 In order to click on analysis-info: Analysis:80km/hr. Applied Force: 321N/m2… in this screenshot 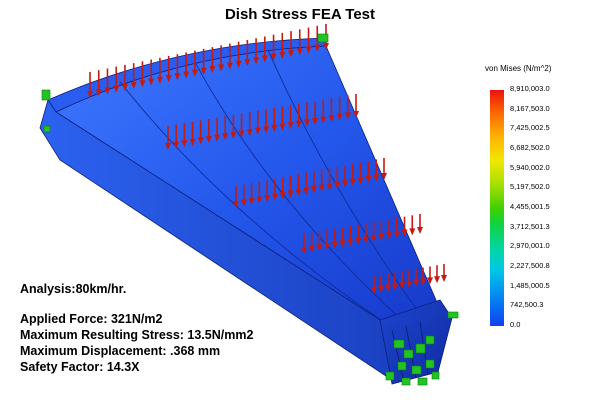, I will do `click(136, 328)`.